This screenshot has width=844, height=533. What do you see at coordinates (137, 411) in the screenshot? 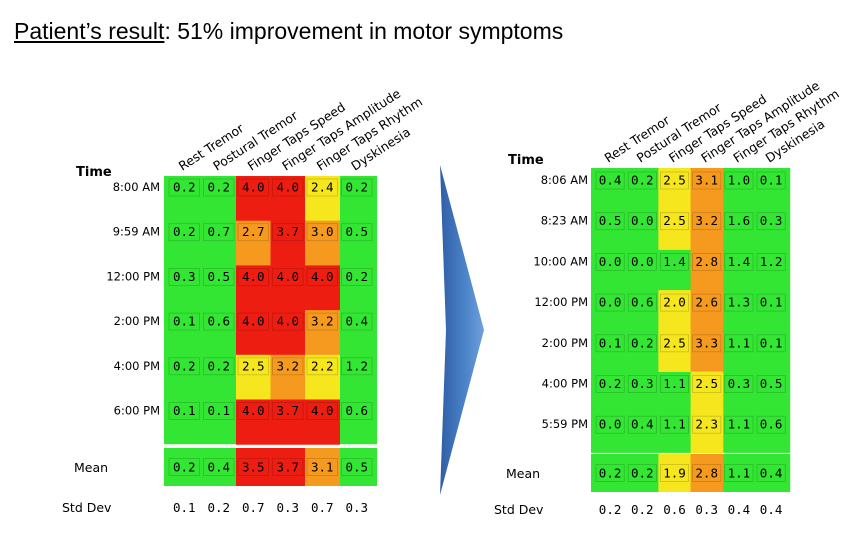
I see `row-label: 6:00 PM` at bounding box center [137, 411].